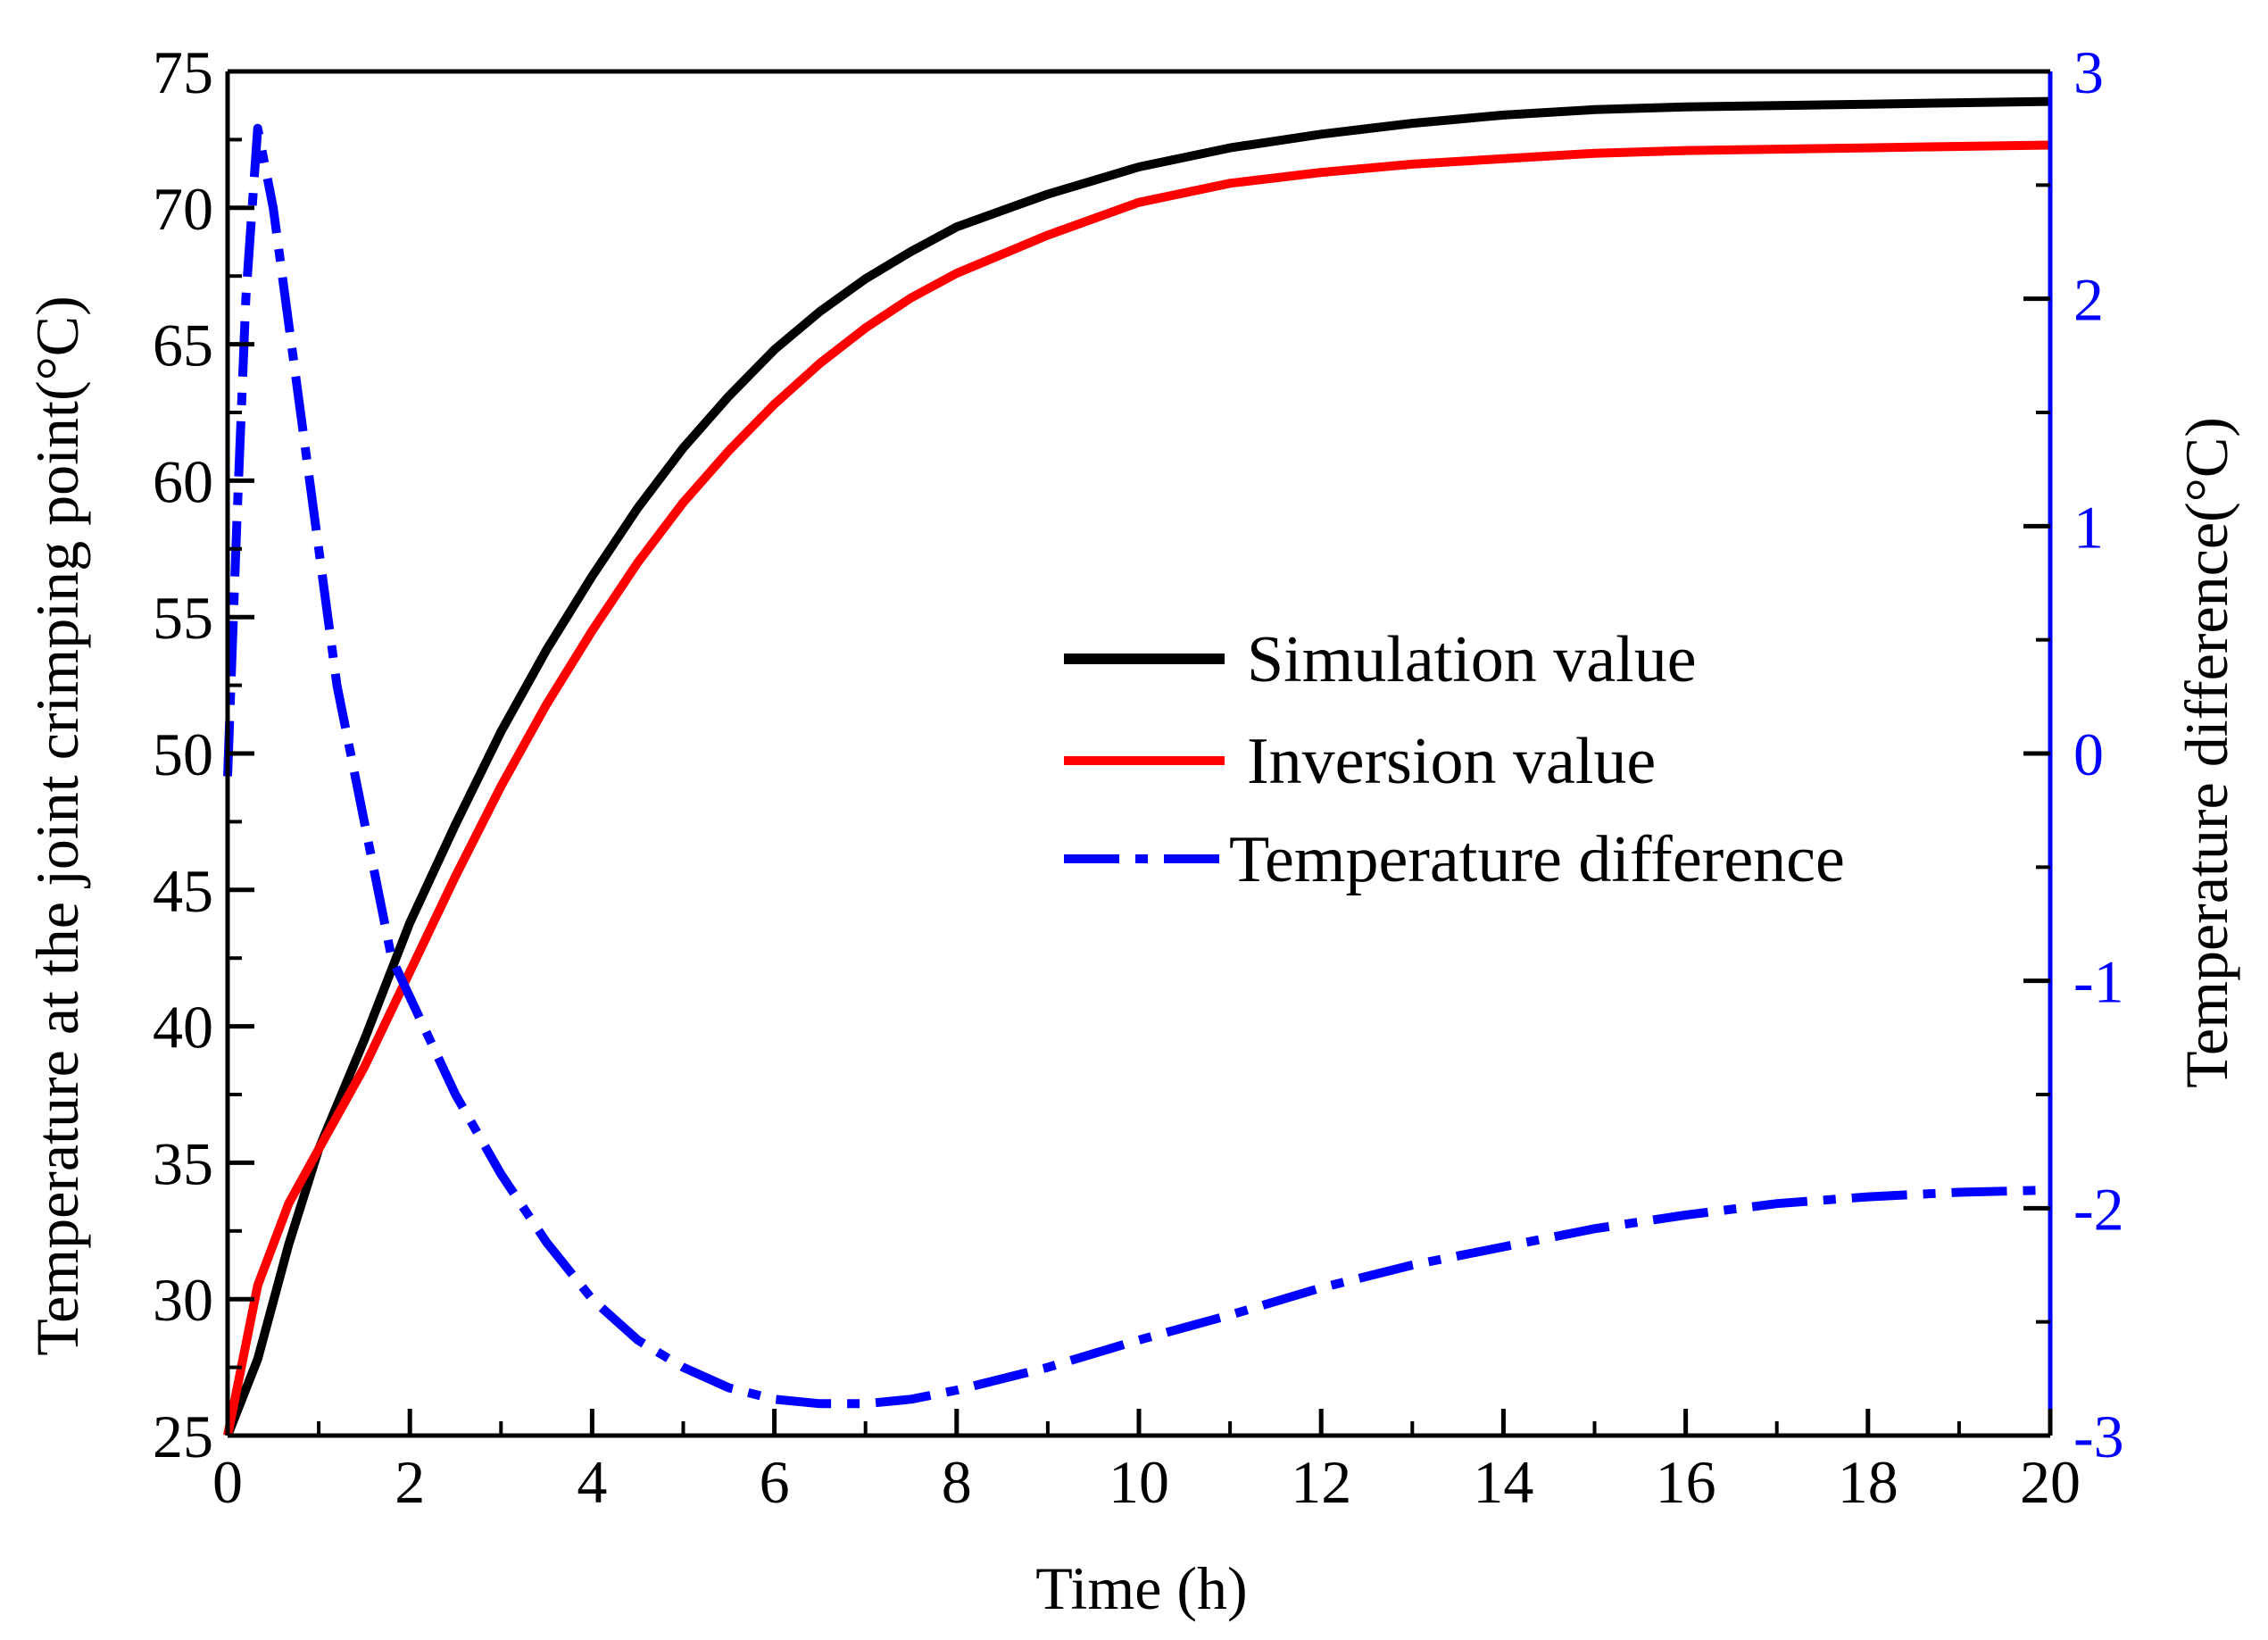  Describe the element at coordinates (183, 1027) in the screenshot. I see `y-tick-label: 40` at that location.